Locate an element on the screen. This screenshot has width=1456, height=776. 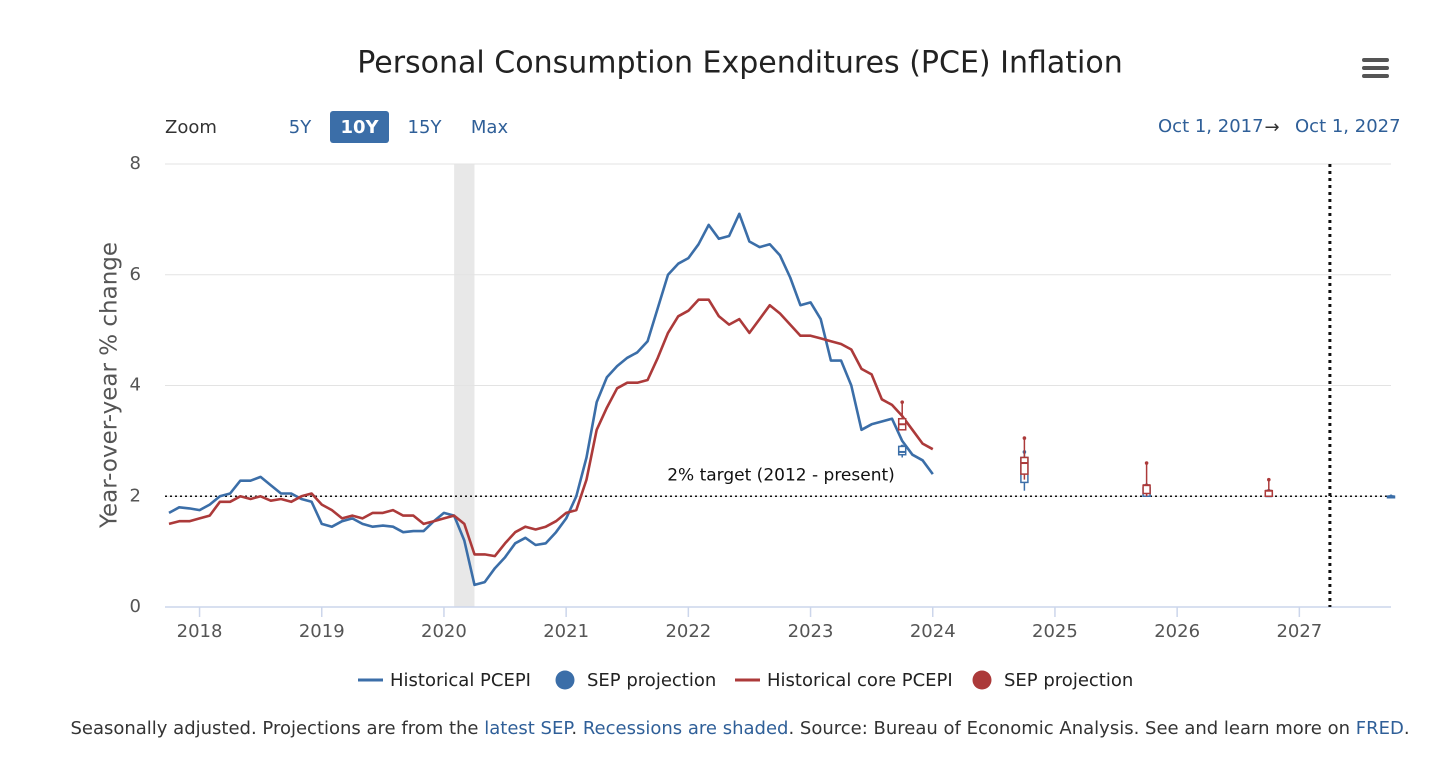
legend-label: Historical PCEPI is located at coordinates (460, 680).